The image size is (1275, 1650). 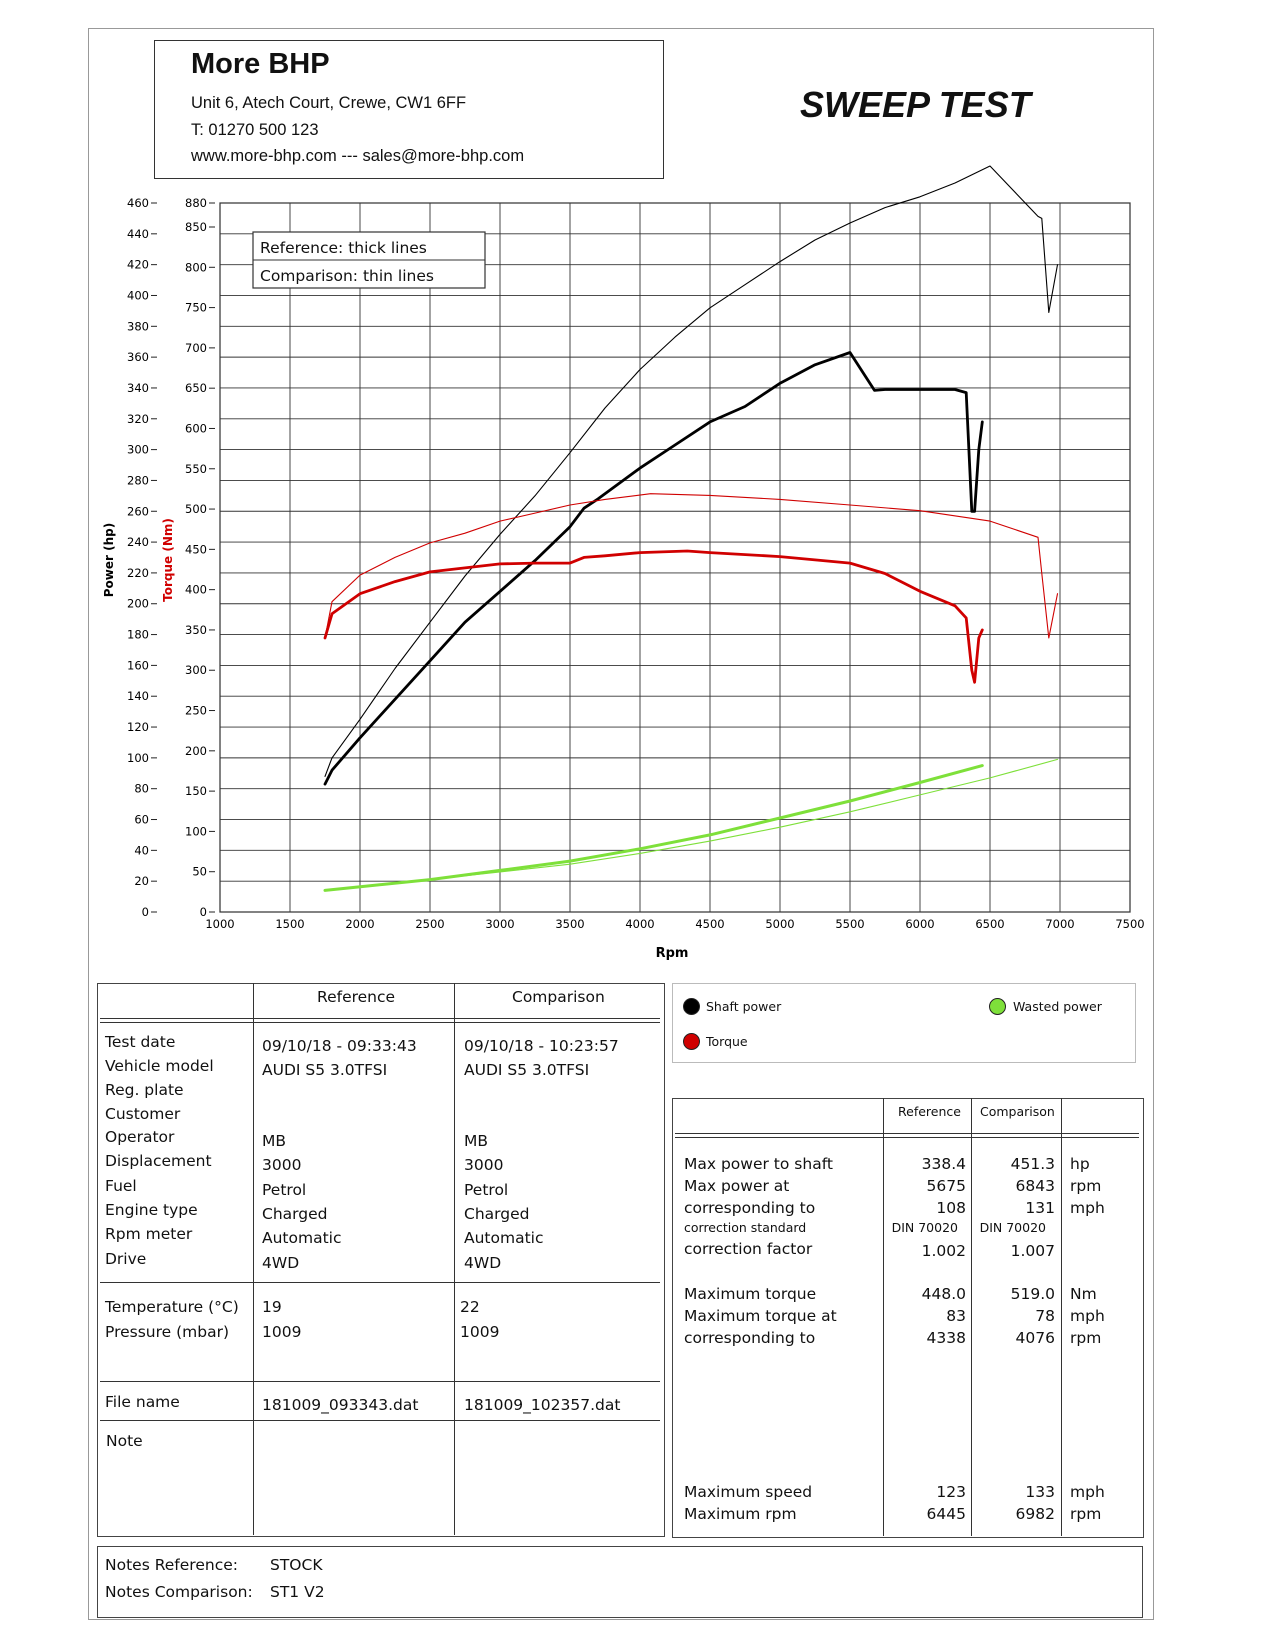 I want to click on correction-factor-label: correction factor, so click(x=748, y=1249).